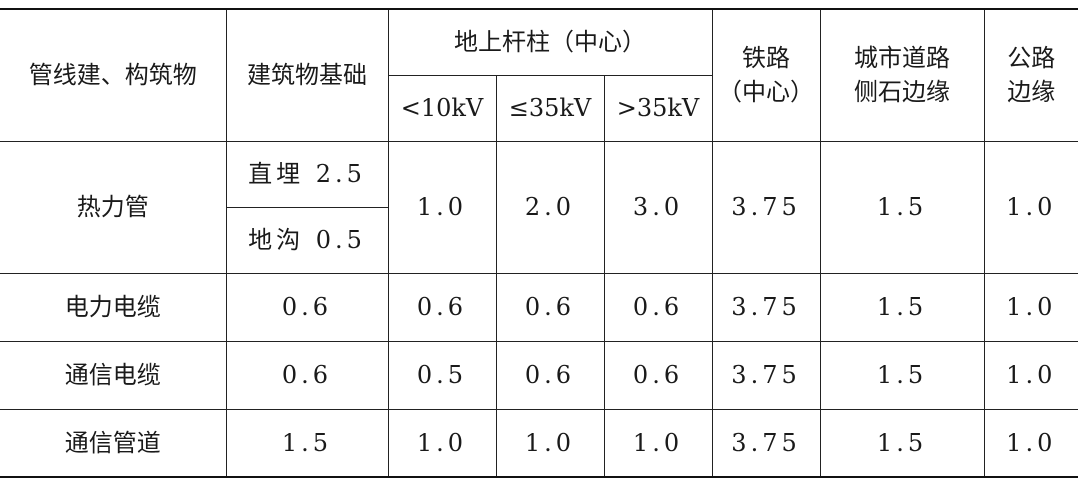 Image resolution: width=1078 pixels, height=487 pixels. I want to click on header-pole-lt10: <10kV, so click(442, 108).